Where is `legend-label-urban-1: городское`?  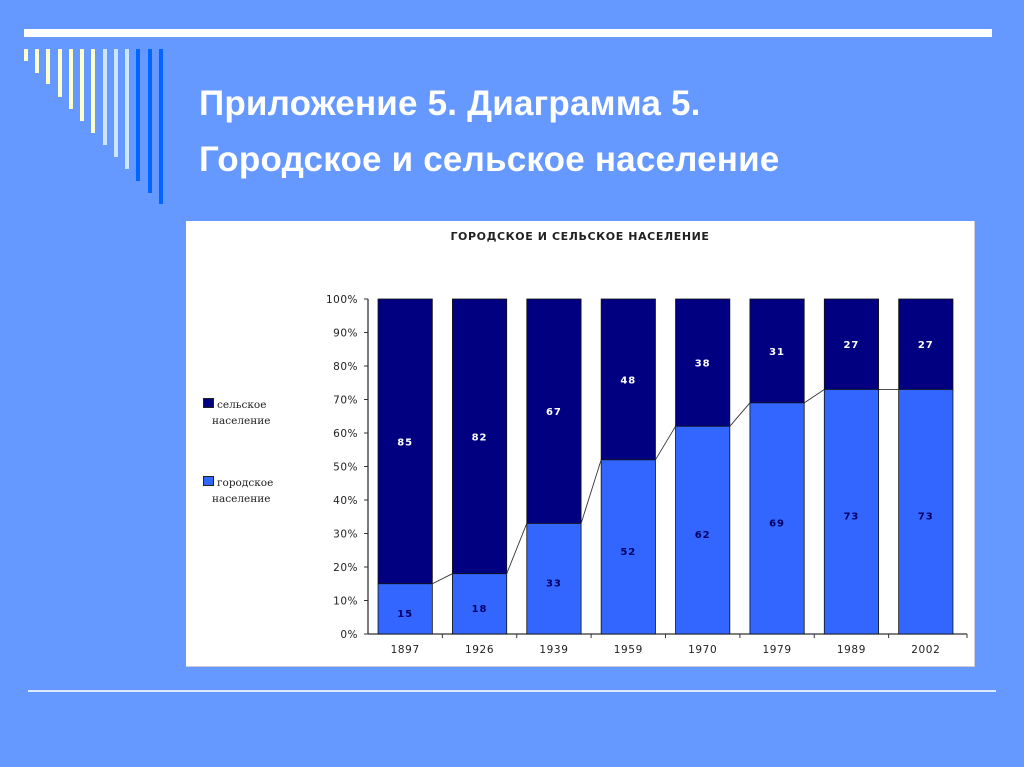
legend-label-urban-1: городское is located at coordinates (245, 483).